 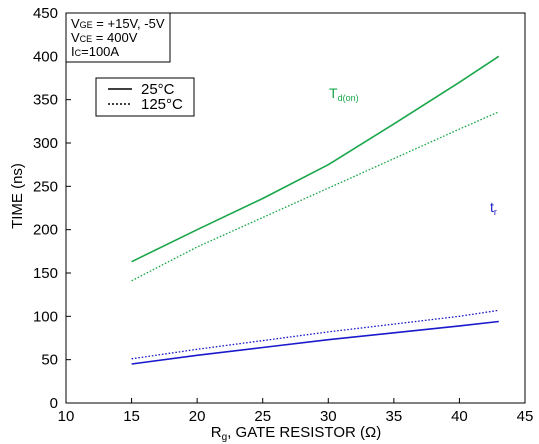 What do you see at coordinates (54, 403) in the screenshot?
I see `y-tick-label: 0` at bounding box center [54, 403].